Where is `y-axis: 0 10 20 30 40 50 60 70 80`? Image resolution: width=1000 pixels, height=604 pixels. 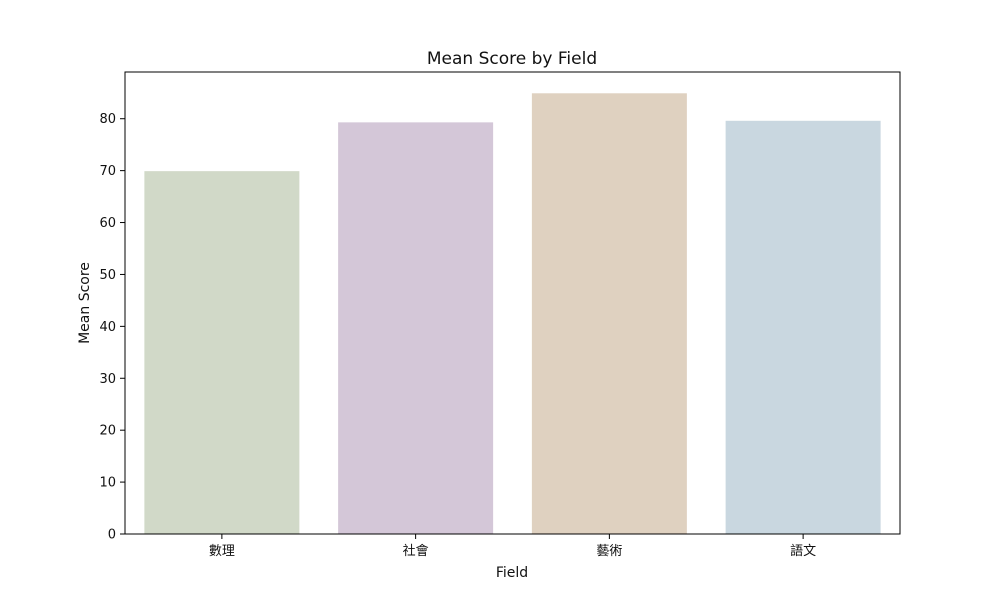
y-axis: 0 10 20 30 40 50 60 70 80 is located at coordinates (112, 327).